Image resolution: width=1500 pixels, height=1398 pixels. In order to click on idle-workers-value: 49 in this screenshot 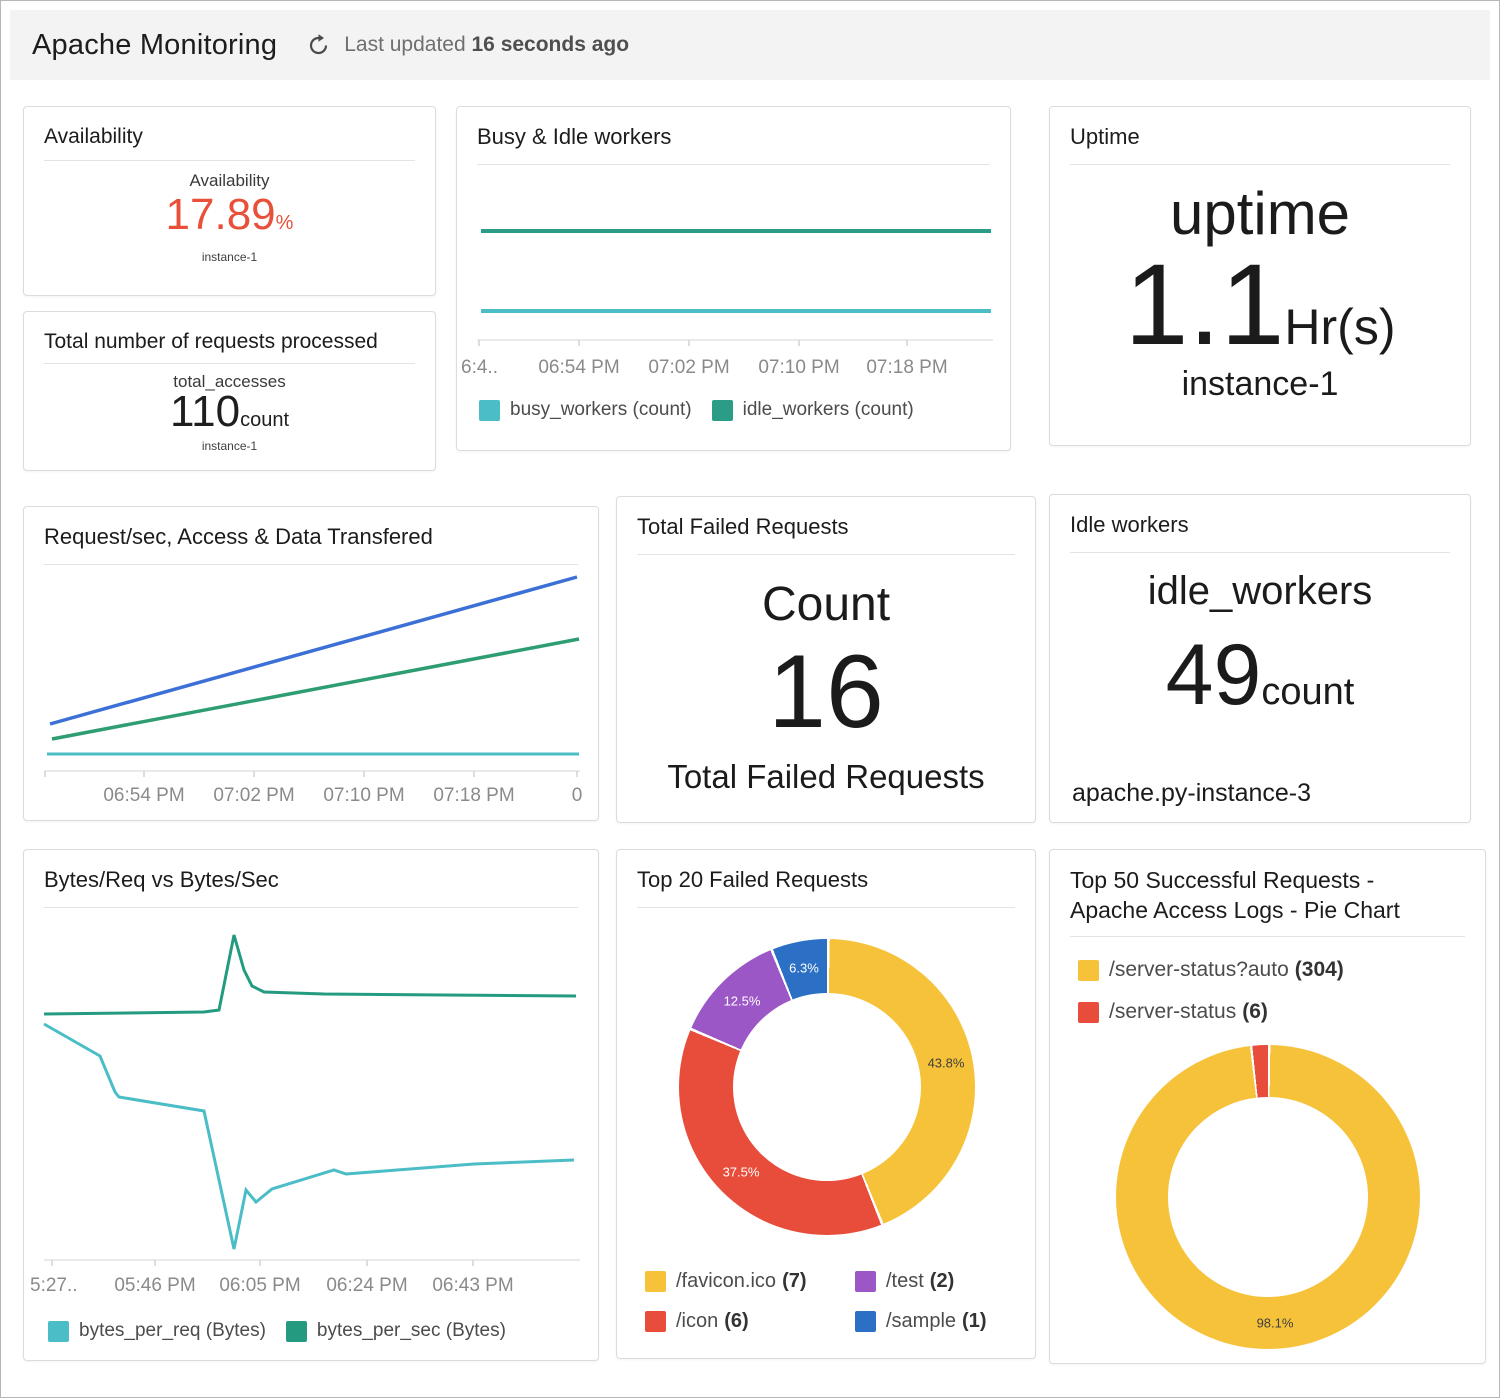, I will do `click(1213, 674)`.